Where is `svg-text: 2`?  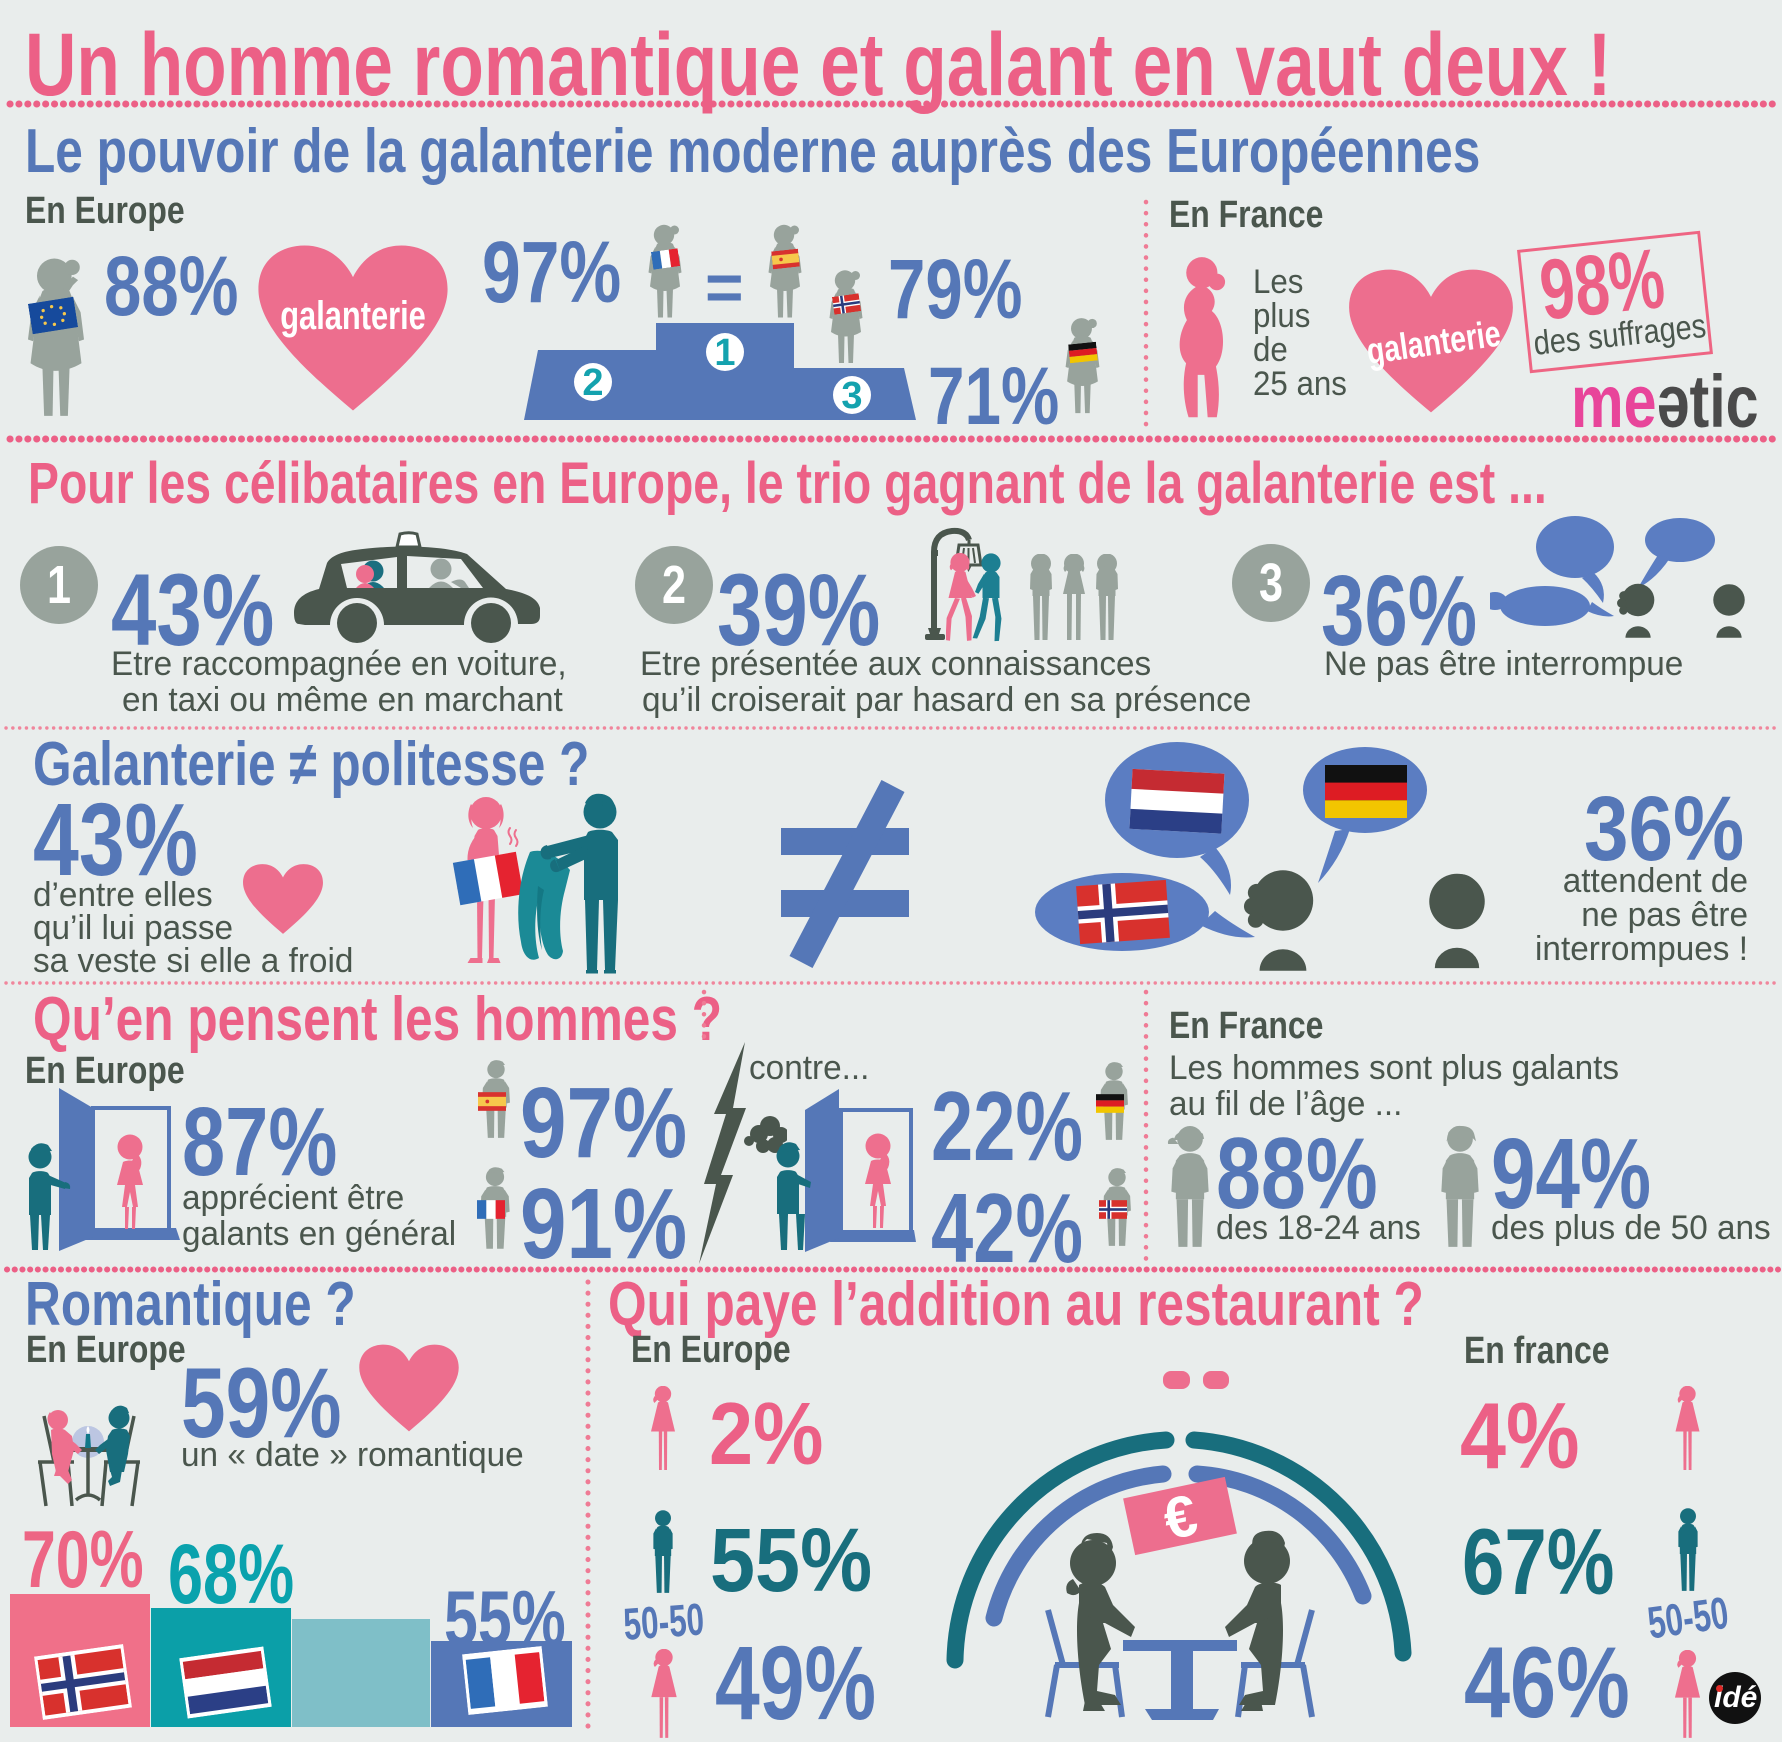
svg-text: 2 is located at coordinates (592, 383).